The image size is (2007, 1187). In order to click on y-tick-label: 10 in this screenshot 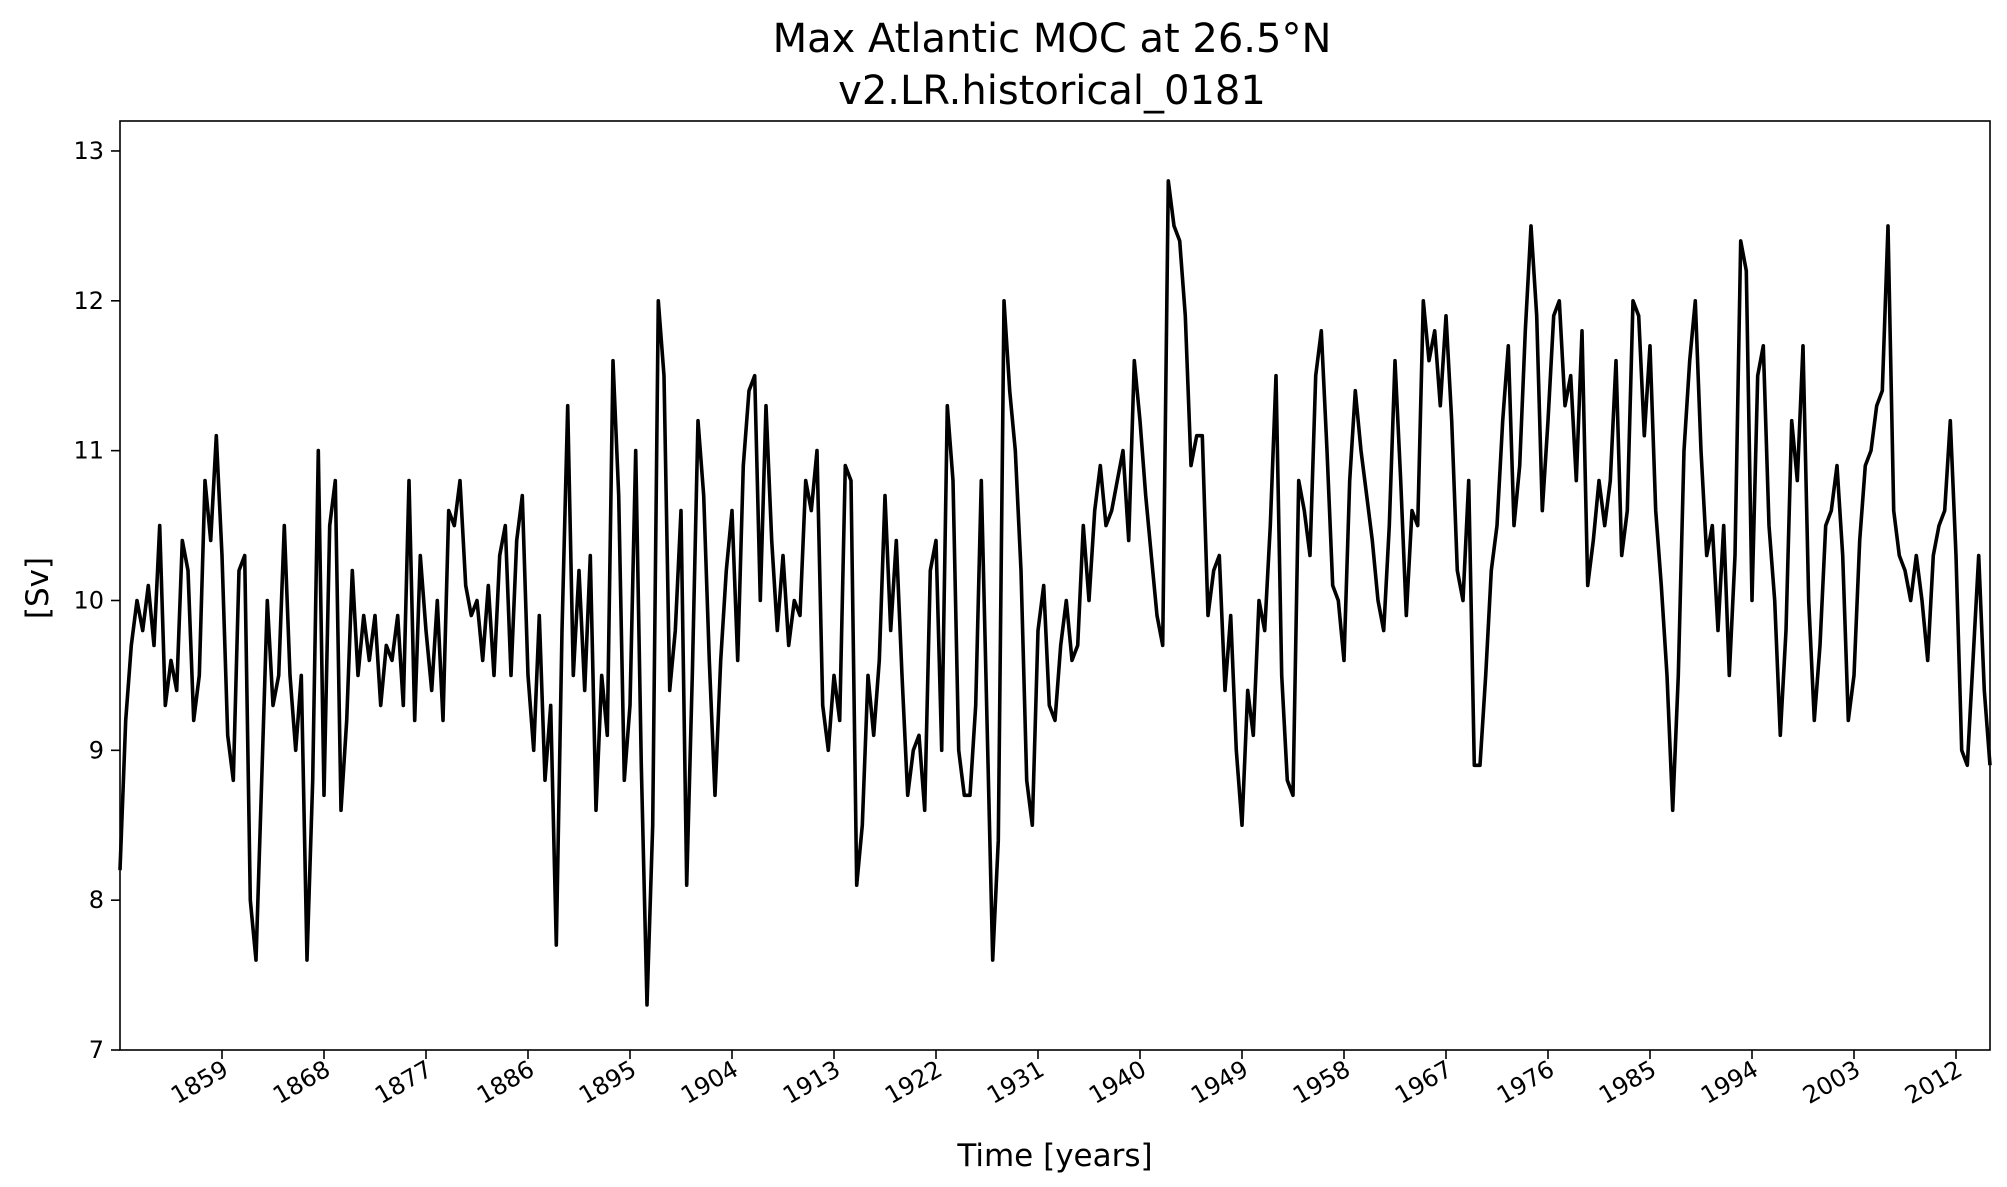, I will do `click(88, 600)`.